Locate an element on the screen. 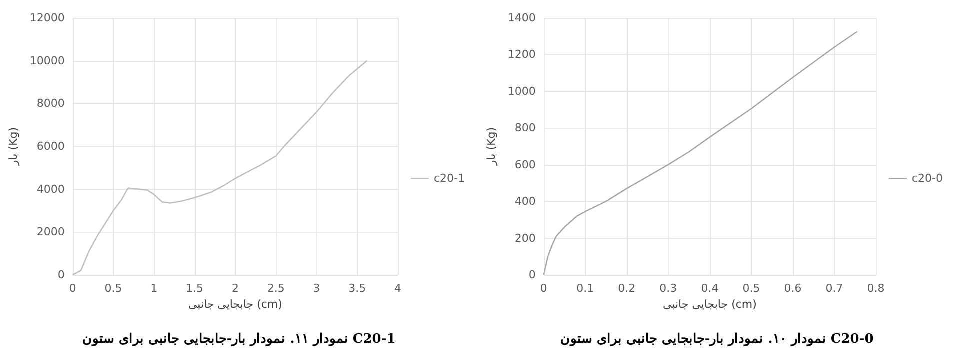 The width and height of the screenshot is (956, 357). text: نمودار ۱۰. نمودار بار-جابجایی جانبی برای ستون C20-0 is located at coordinates (717, 339).